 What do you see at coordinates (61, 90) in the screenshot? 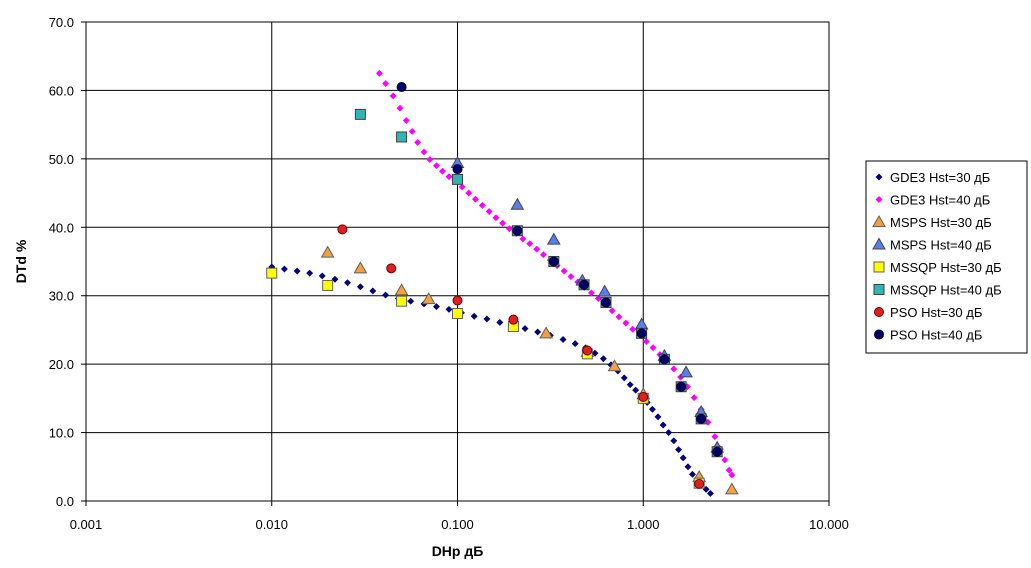
I see `y-tick-label: 60.0` at bounding box center [61, 90].